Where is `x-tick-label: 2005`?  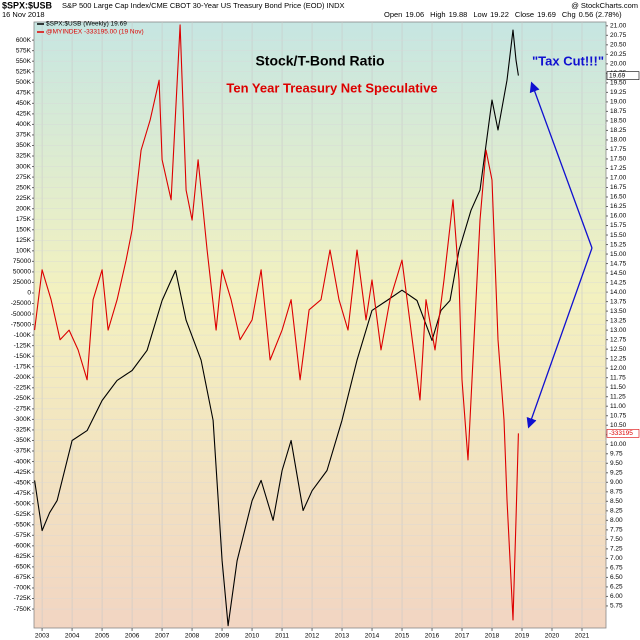
x-tick-label: 2005 is located at coordinates (102, 636).